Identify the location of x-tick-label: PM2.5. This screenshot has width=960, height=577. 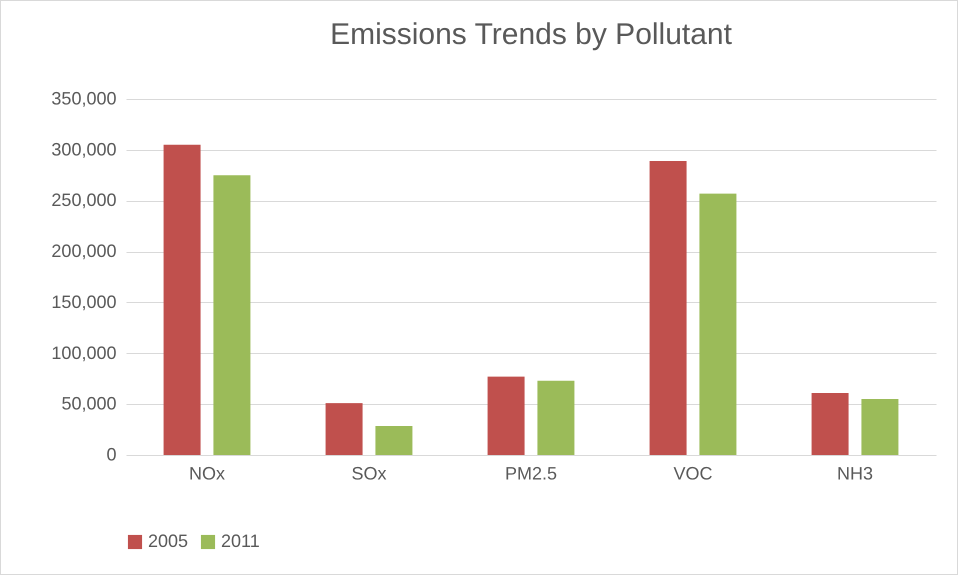
(531, 474).